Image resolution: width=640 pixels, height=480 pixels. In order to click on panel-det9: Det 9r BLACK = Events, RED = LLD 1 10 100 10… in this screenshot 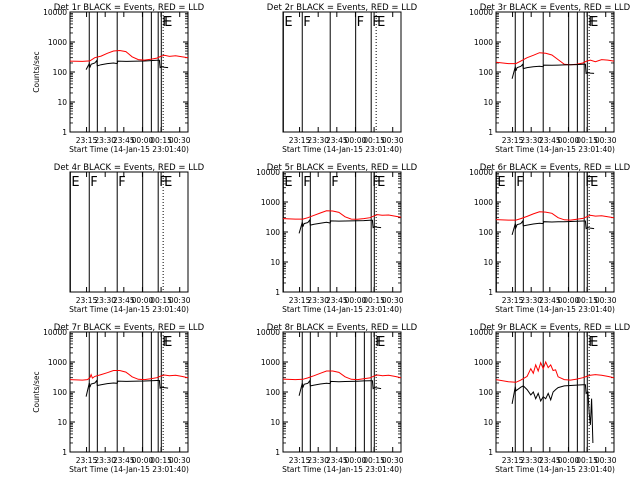, I will do `click(550, 398)`.